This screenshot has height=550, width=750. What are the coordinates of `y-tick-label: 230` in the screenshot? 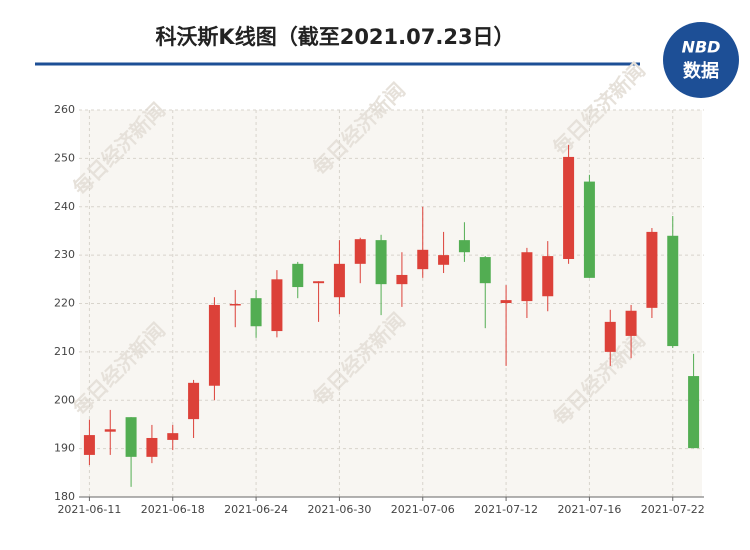 It's located at (64, 254).